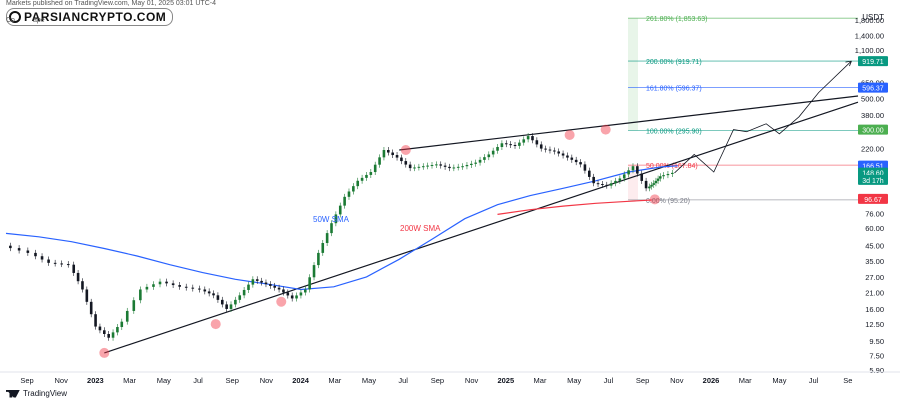 The image size is (900, 400). I want to click on price-tag-text: 148.60, so click(873, 174).